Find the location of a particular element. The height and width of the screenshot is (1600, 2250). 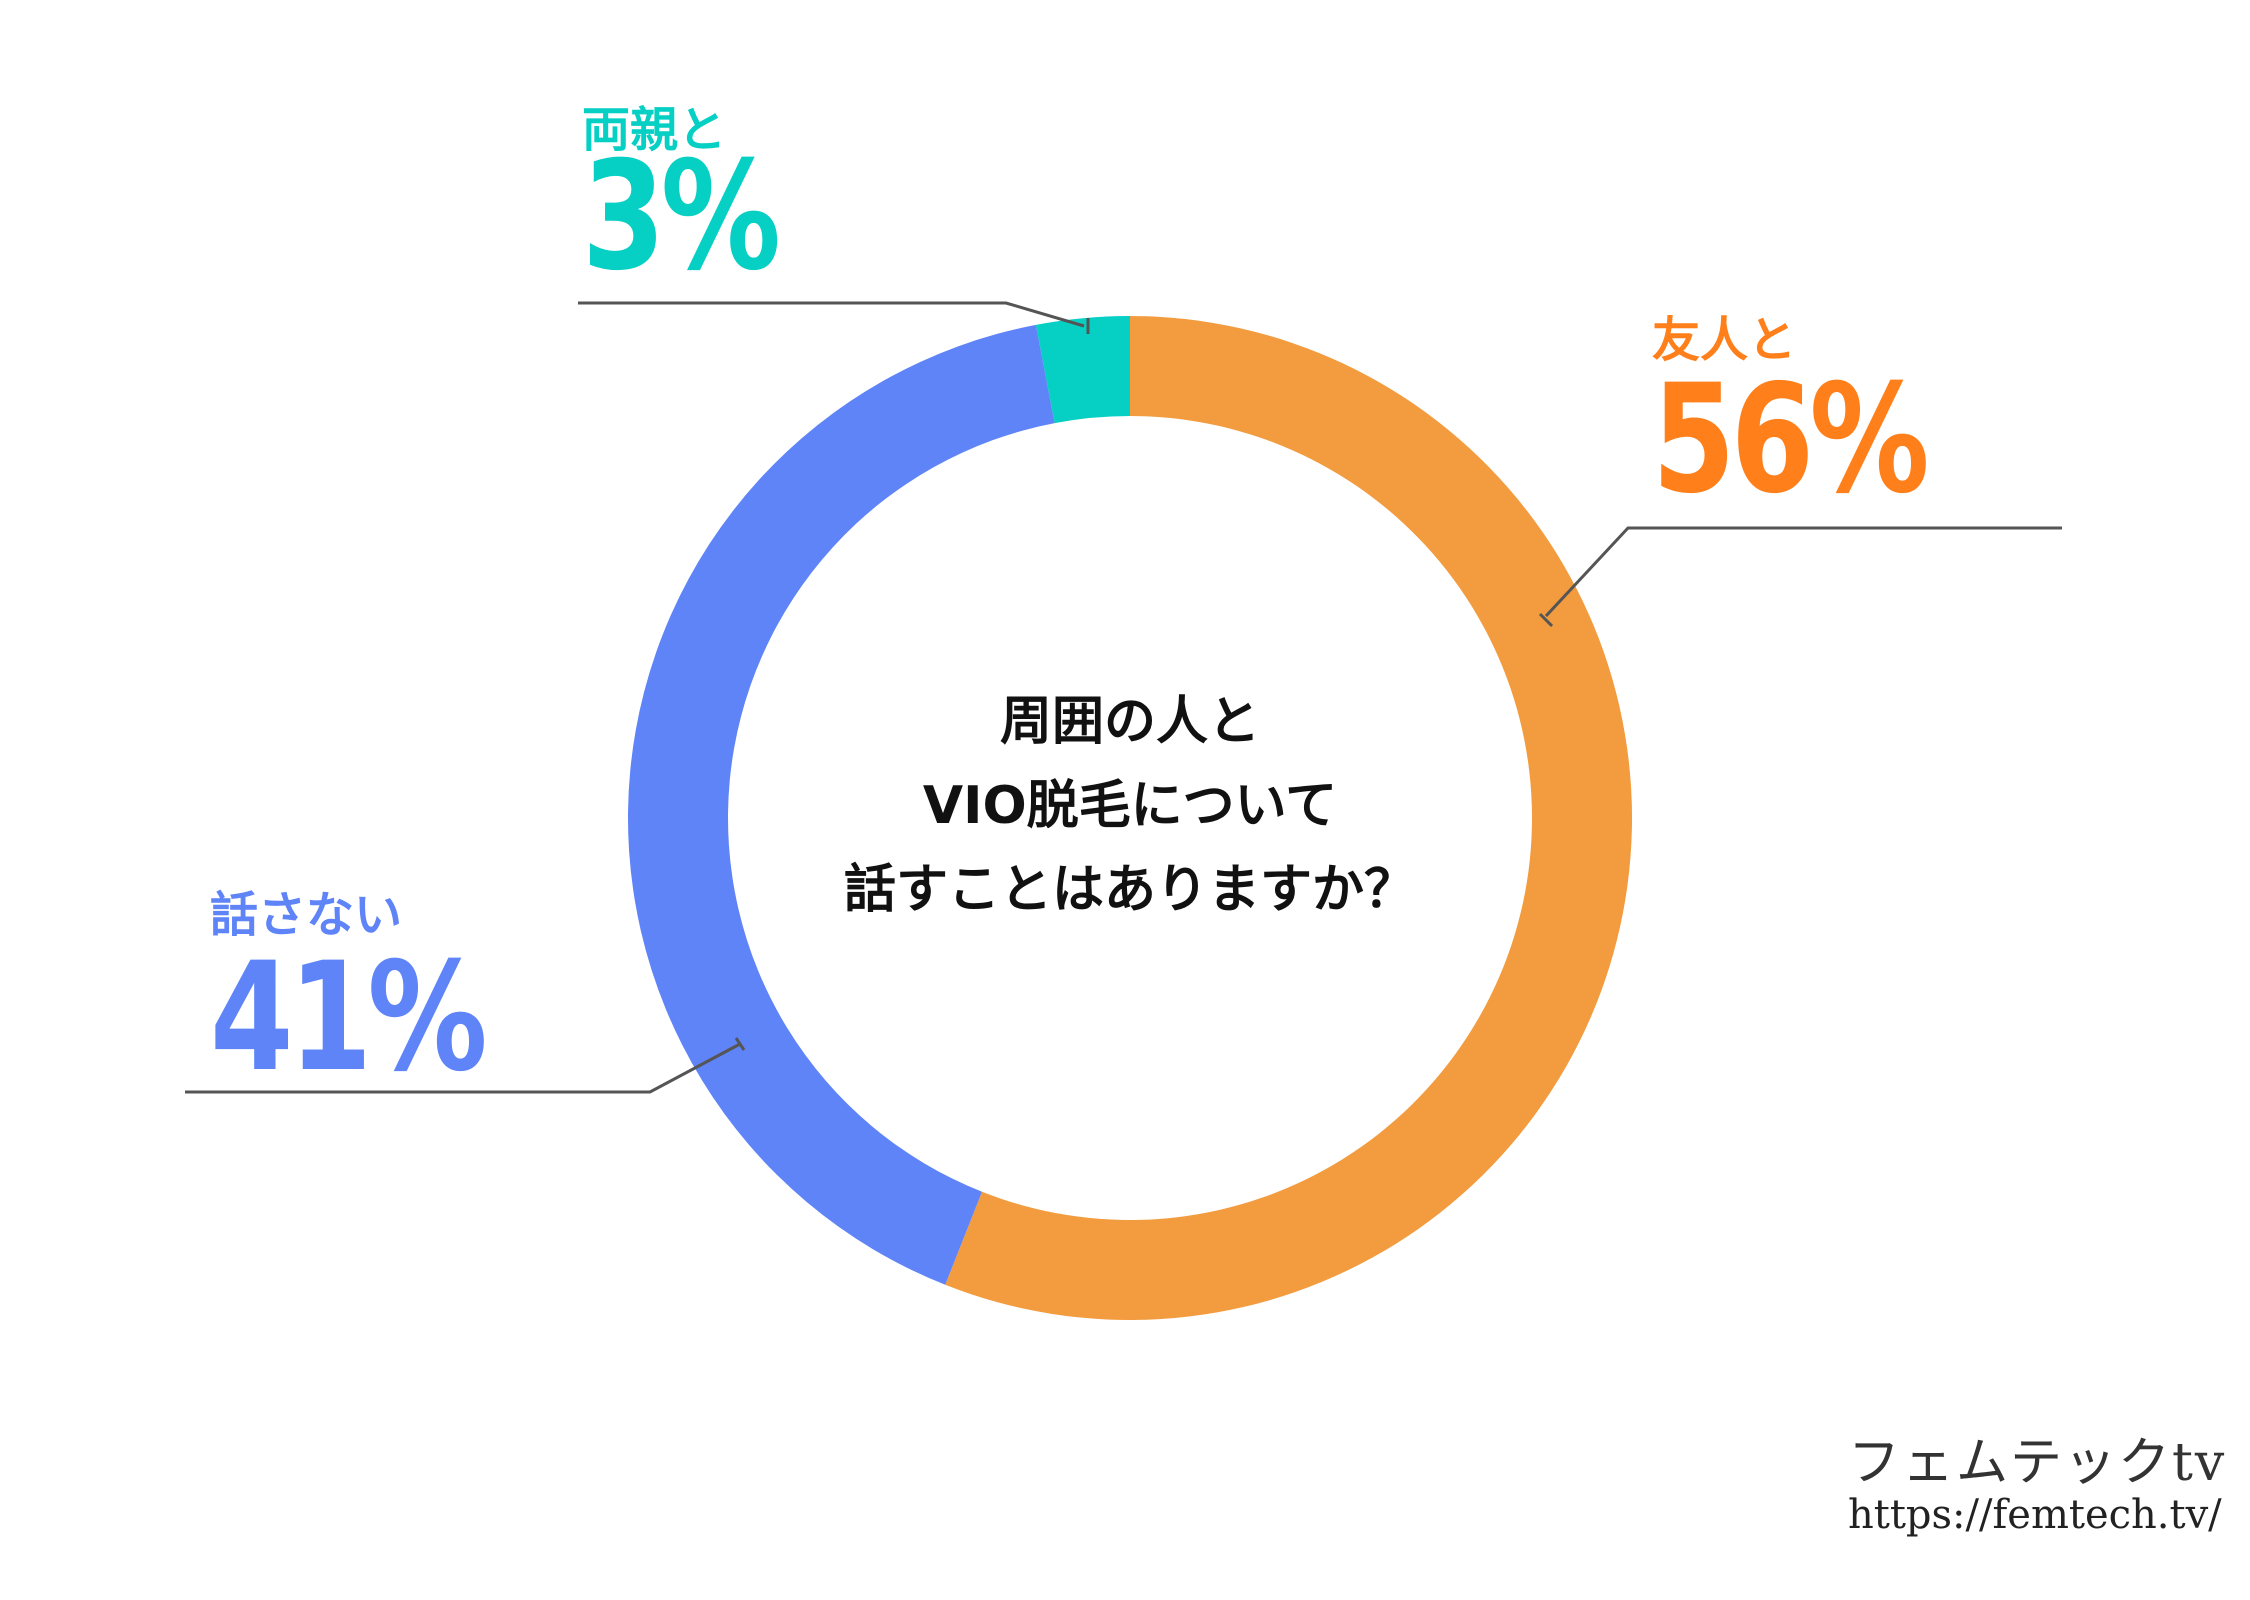

slice-value-no-talk: 41% is located at coordinates (349, 1018).